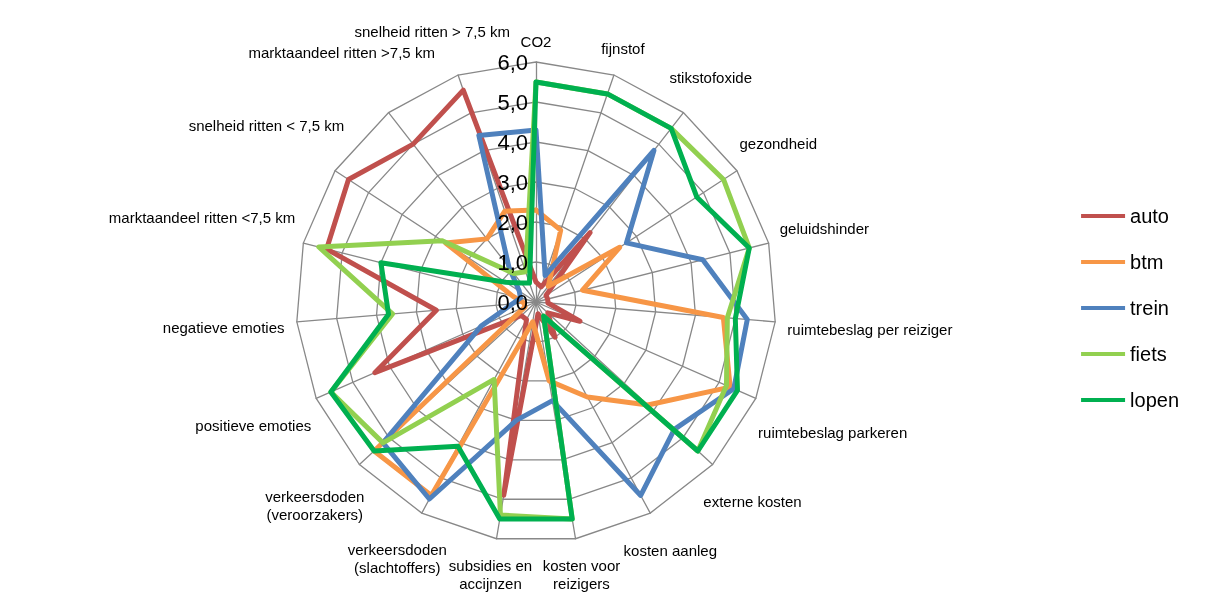 The width and height of the screenshot is (1212, 615). I want to click on spoke-label: gezondheid, so click(778, 144).